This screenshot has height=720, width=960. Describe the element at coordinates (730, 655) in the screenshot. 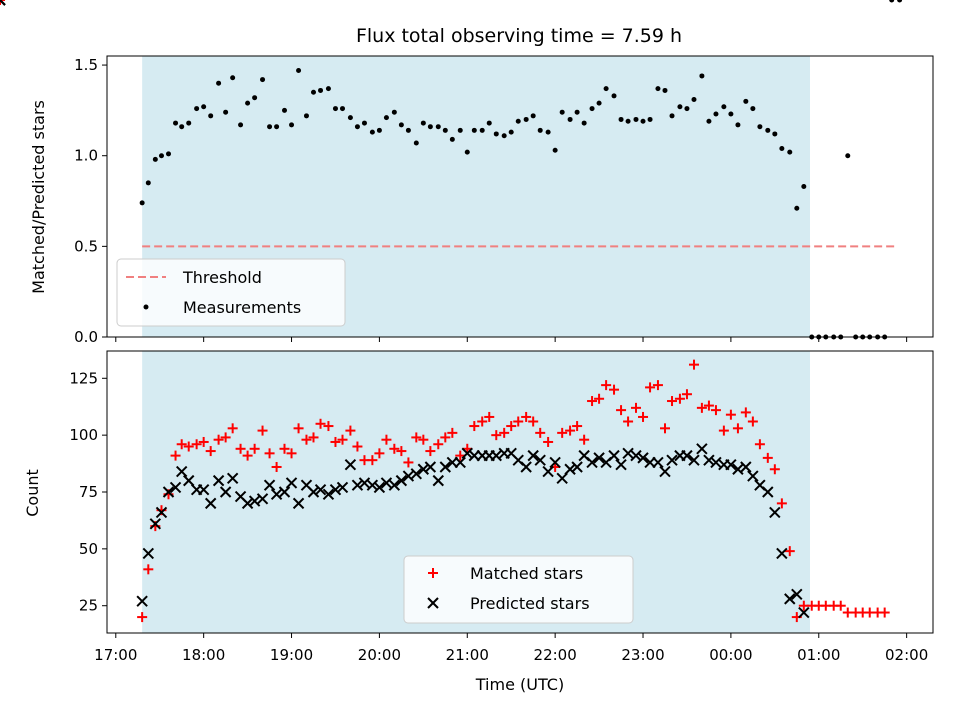

I see `x-tick-label: 00:00` at that location.